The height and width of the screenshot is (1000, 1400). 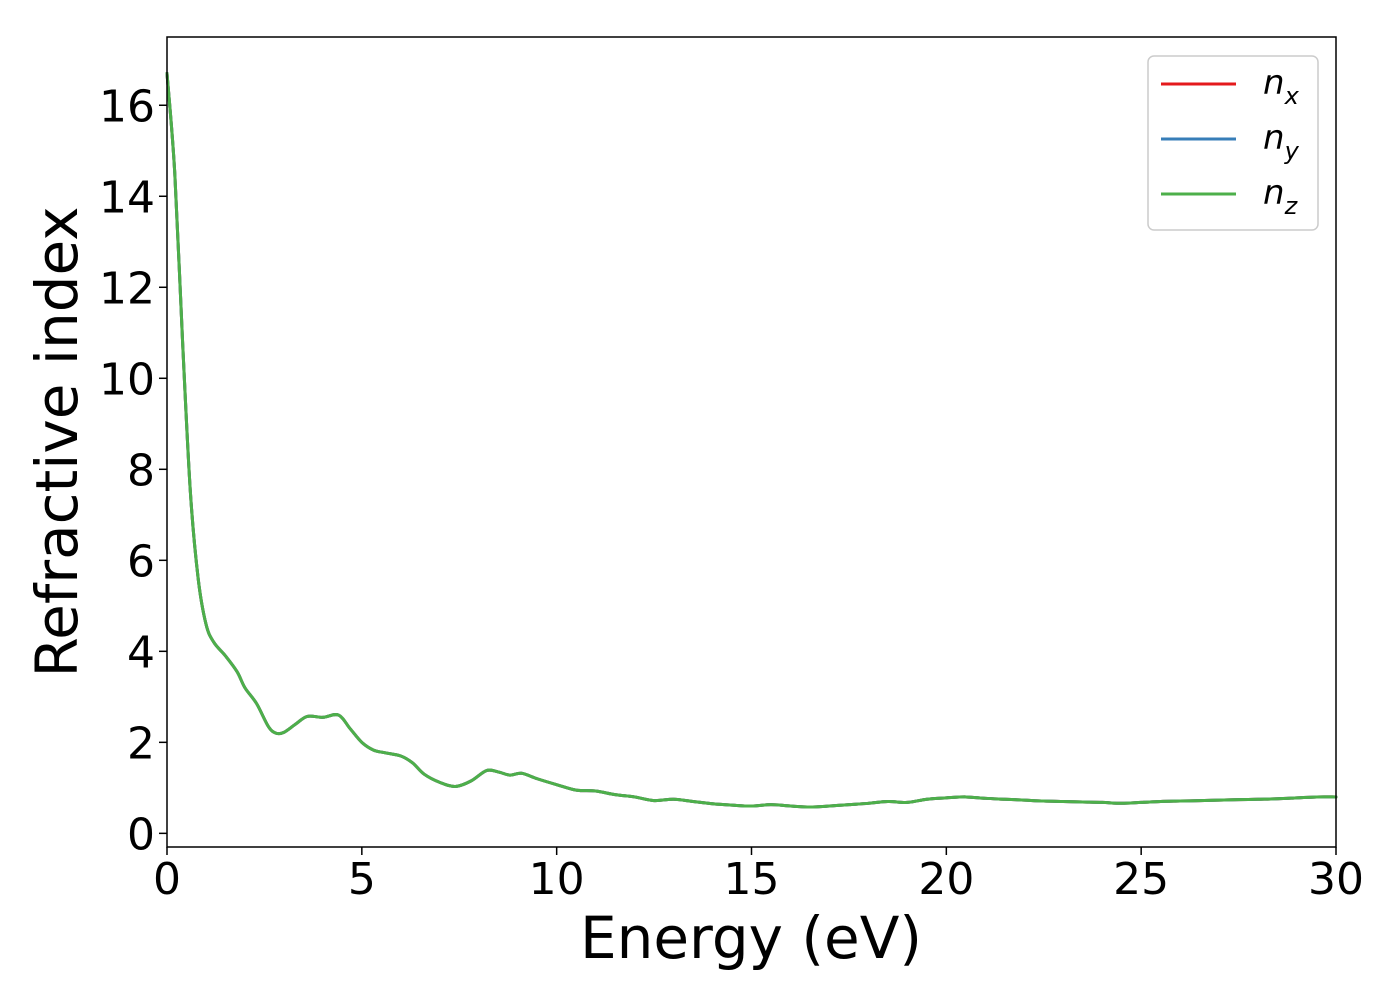 I want to click on legend-box, so click(x=1233, y=143).